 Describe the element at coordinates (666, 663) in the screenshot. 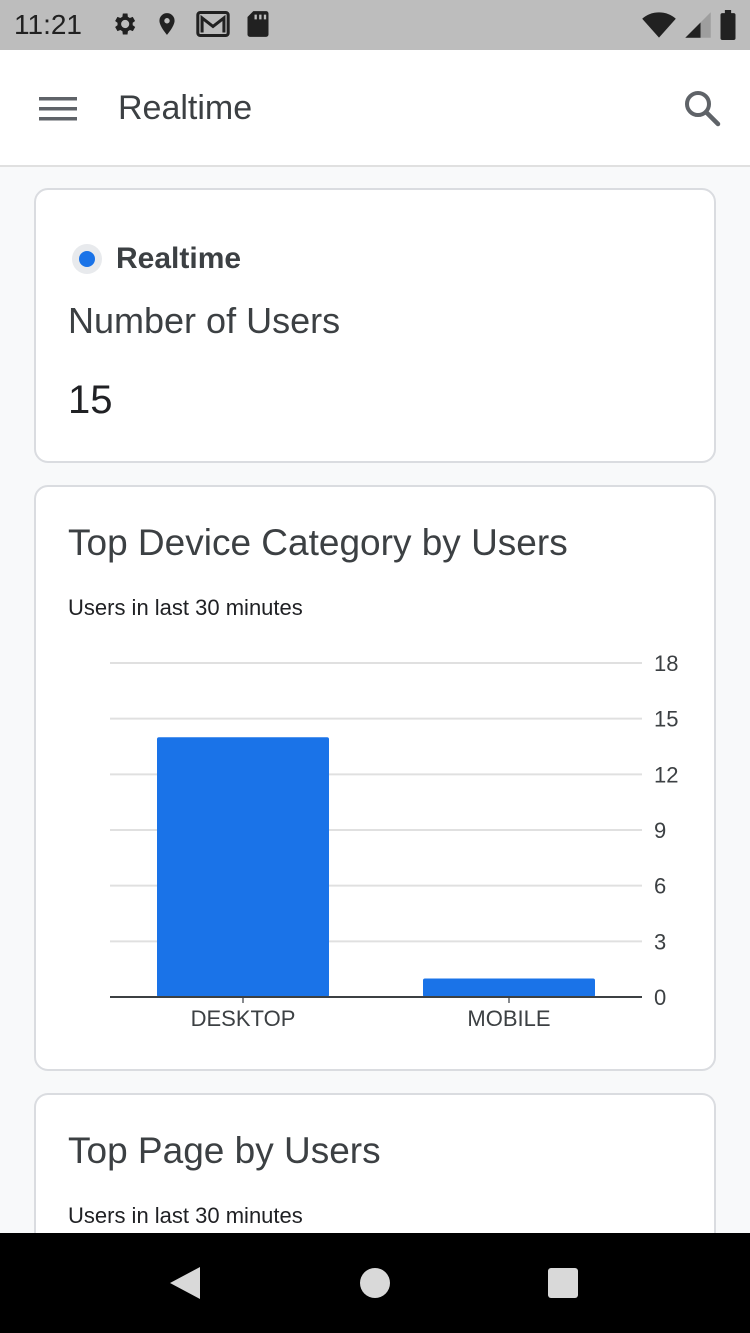

I see `y-tick-label: 18` at that location.